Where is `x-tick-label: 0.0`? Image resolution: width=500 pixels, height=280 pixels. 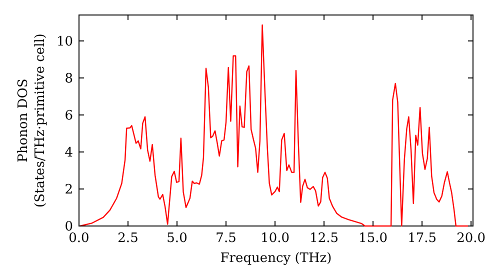 x-tick-label: 0.0 is located at coordinates (79, 238).